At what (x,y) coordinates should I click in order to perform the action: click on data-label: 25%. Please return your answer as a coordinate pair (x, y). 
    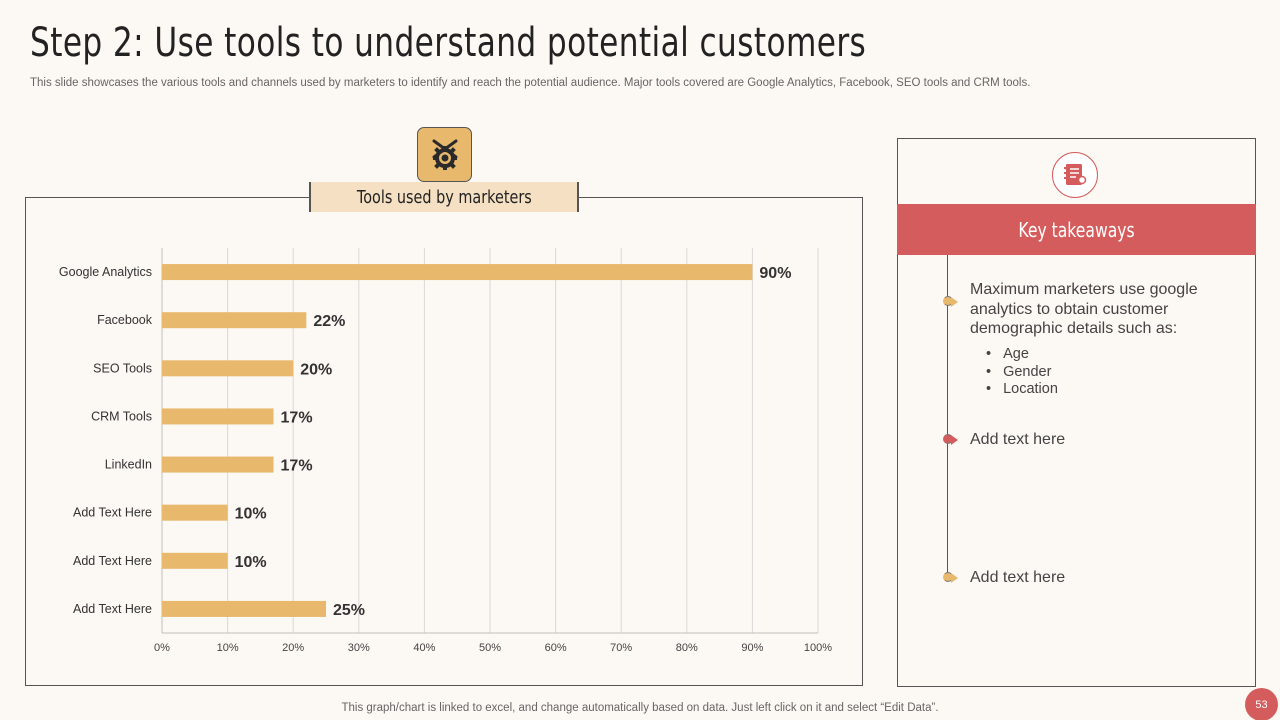
    Looking at the image, I should click on (349, 610).